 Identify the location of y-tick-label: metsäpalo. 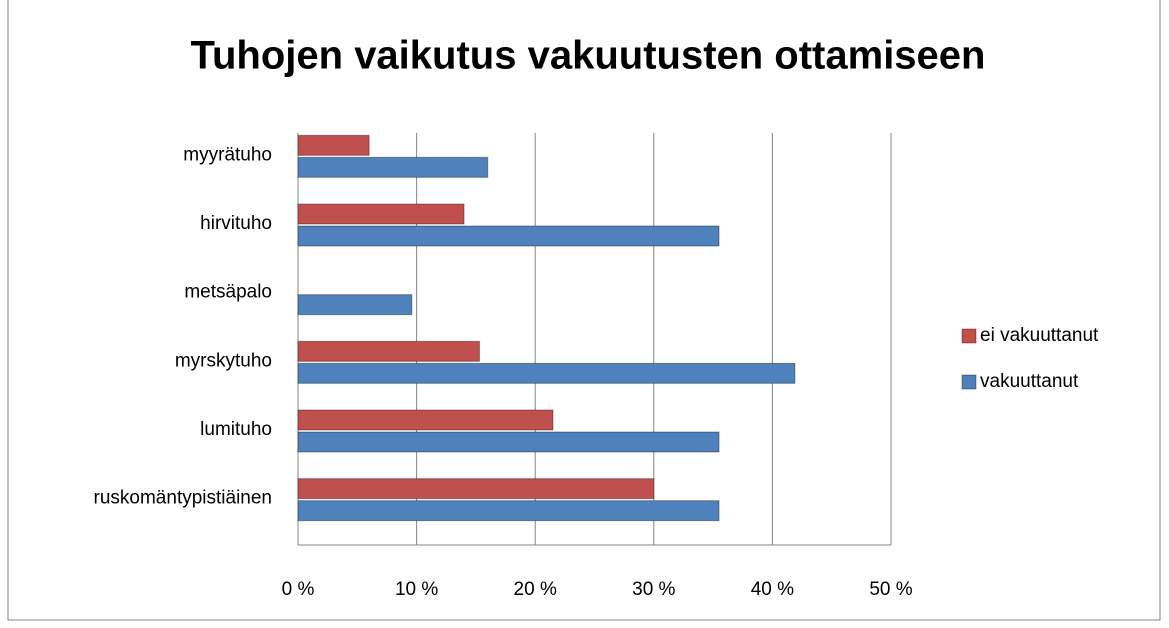
(228, 292).